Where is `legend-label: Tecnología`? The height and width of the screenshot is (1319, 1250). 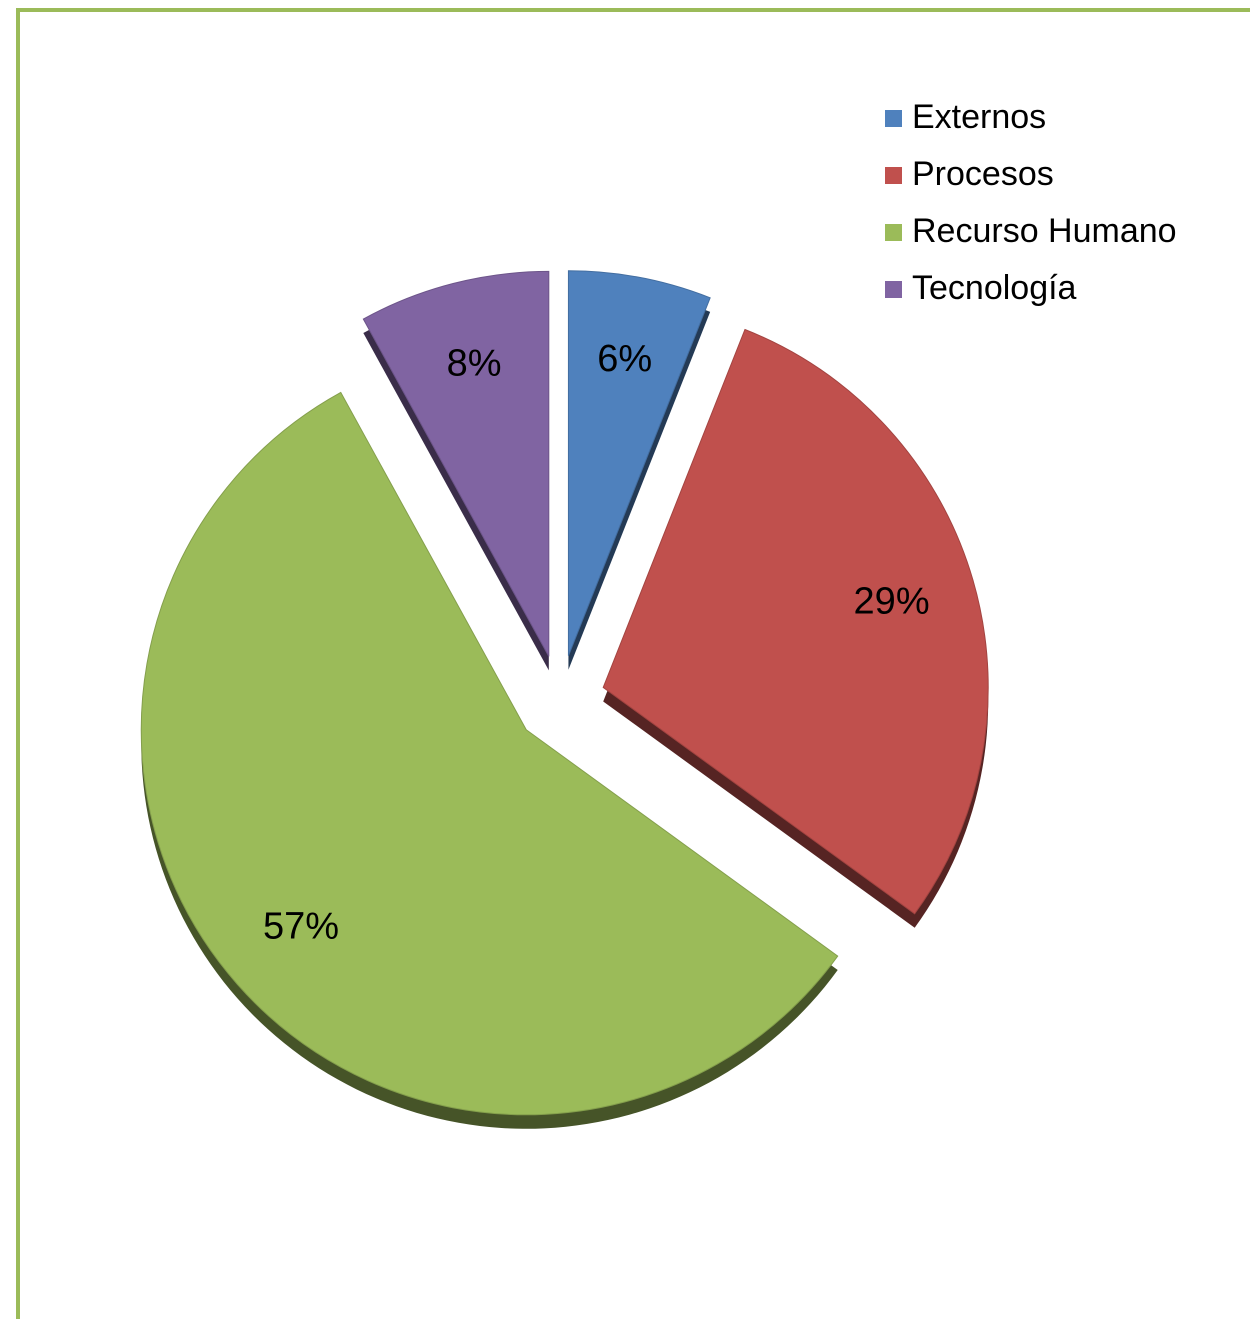
legend-label: Tecnología is located at coordinates (994, 288).